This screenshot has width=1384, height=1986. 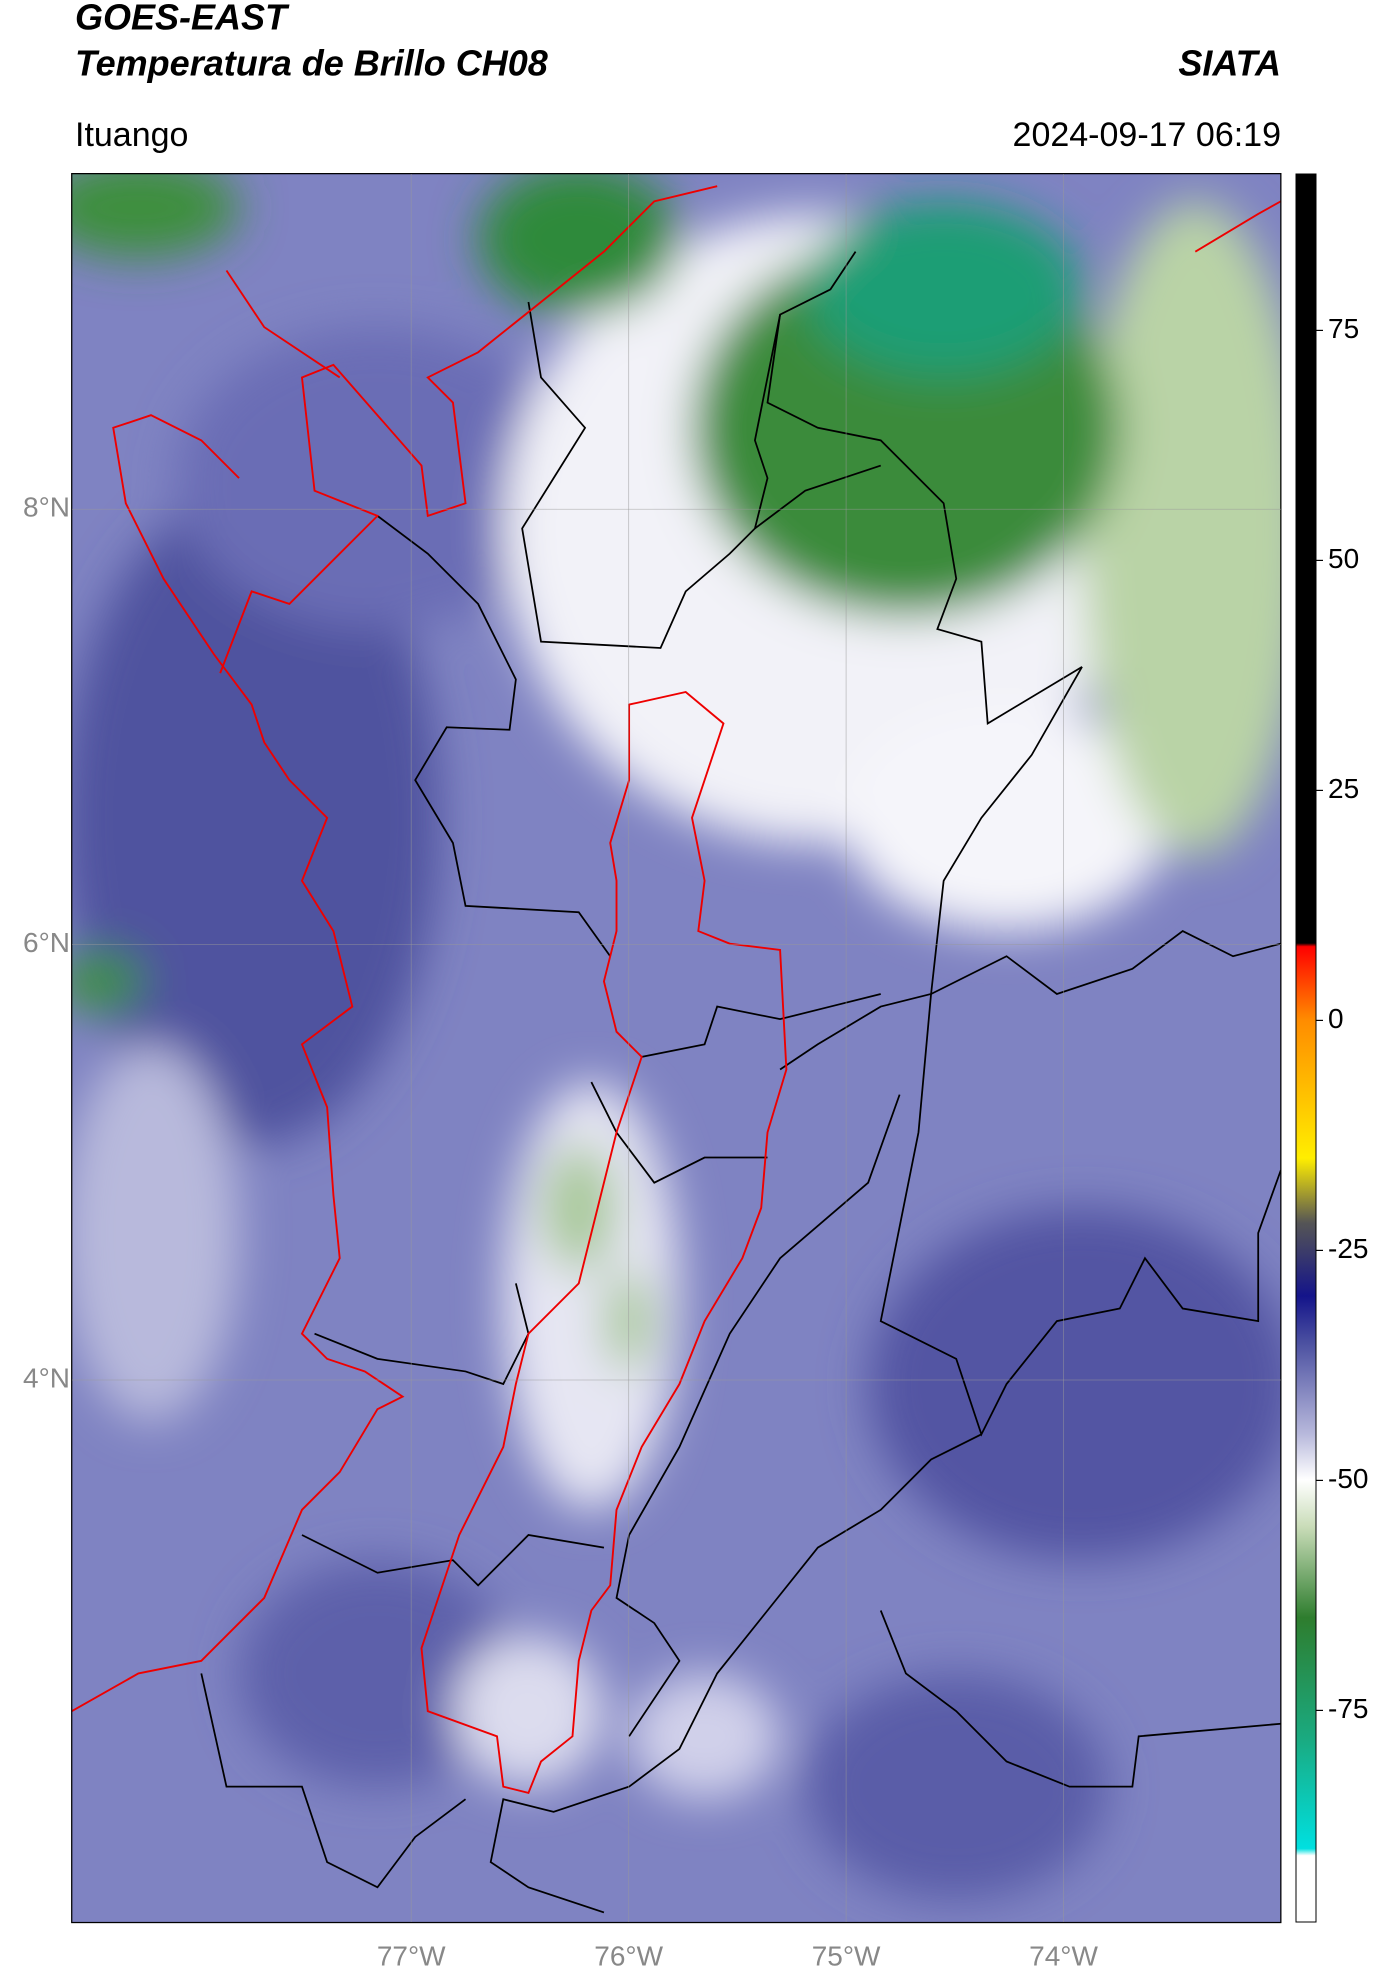 I want to click on colorbar-tick-label: 50, so click(x=1343, y=558).